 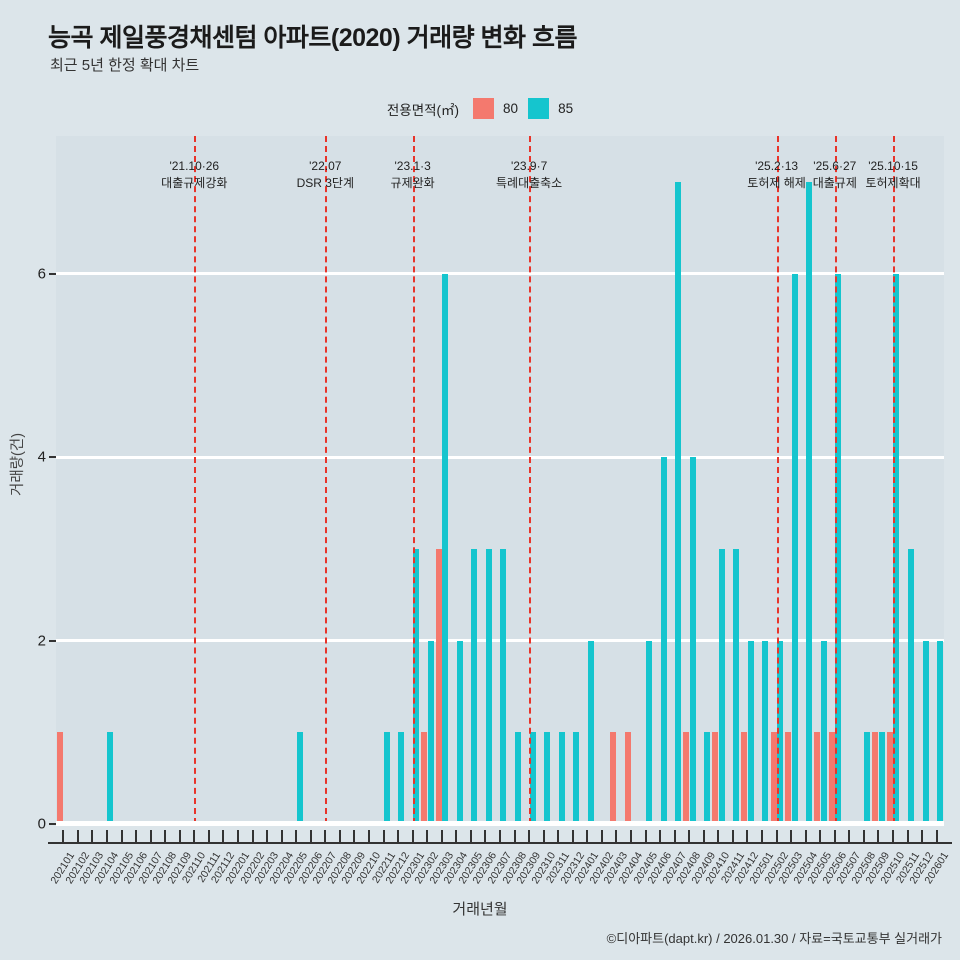 I want to click on chart-subtitle: 최근 5년 한정 확대 차트, so click(x=125, y=65).